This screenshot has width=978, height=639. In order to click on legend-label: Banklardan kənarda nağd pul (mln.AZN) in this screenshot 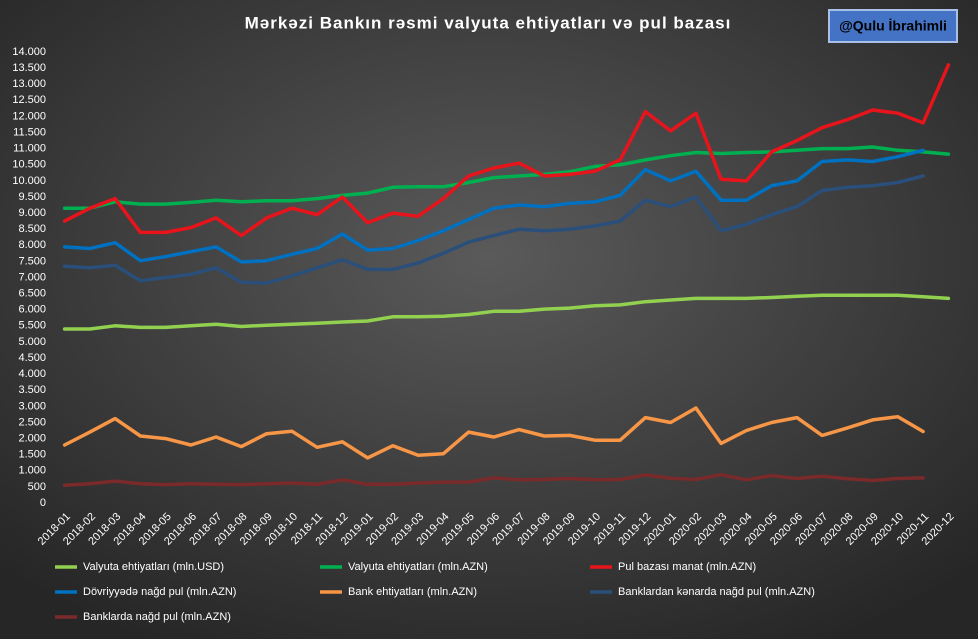, I will do `click(716, 592)`.